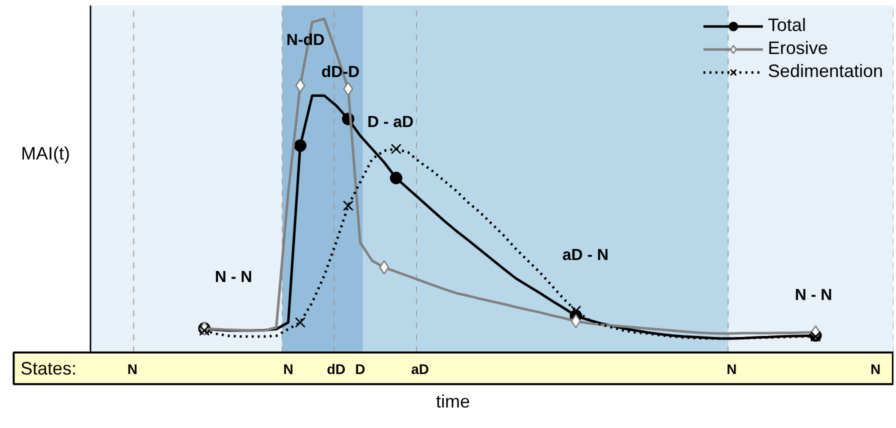  What do you see at coordinates (585, 255) in the screenshot?
I see `annotation: aD - N` at bounding box center [585, 255].